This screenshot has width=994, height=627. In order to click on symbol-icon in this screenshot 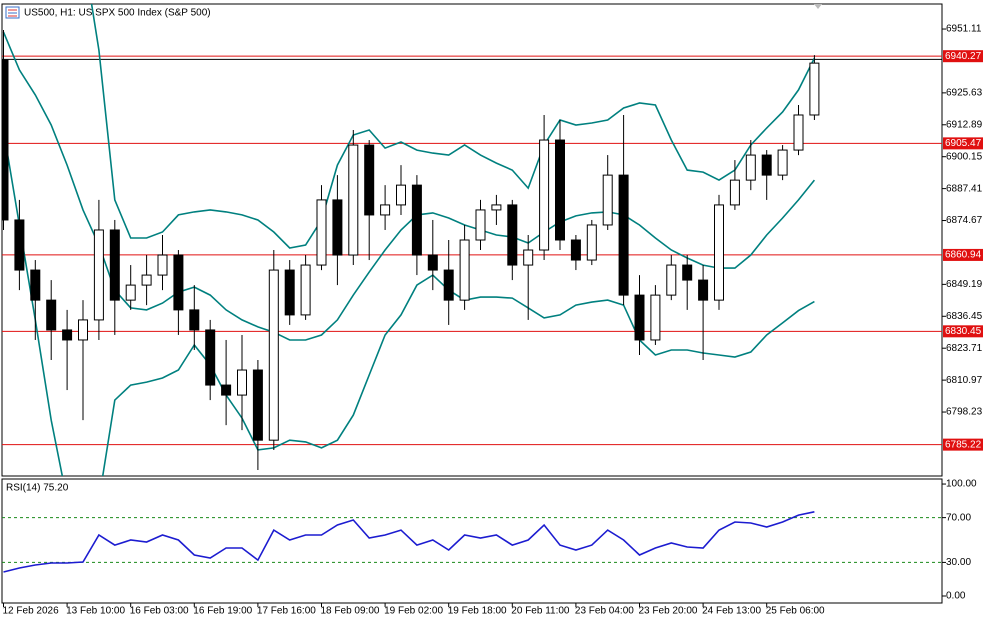, I will do `click(12, 12)`.